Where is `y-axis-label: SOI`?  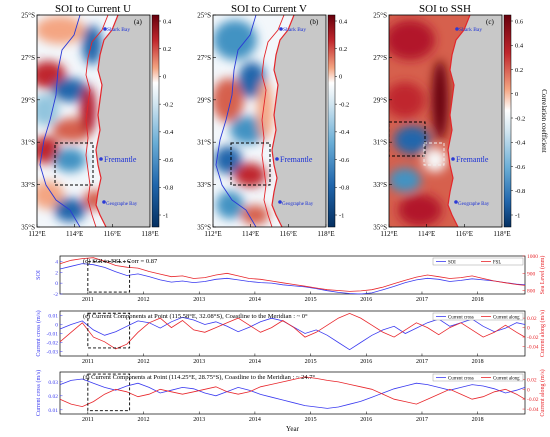
y-axis-label: SOI is located at coordinates (39, 275).